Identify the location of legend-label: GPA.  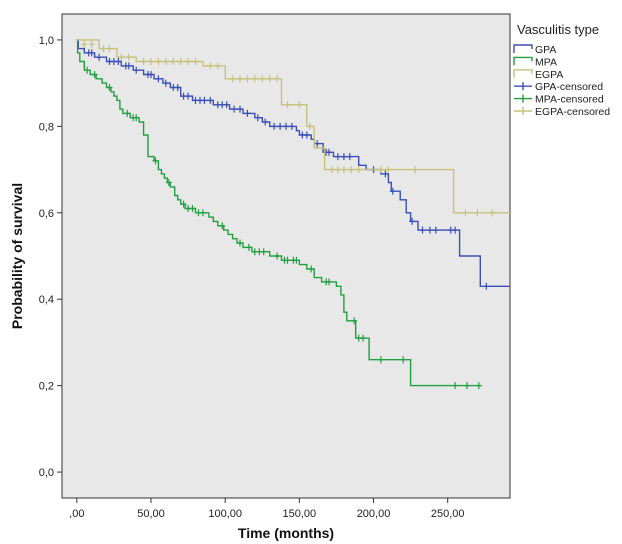
(545, 50).